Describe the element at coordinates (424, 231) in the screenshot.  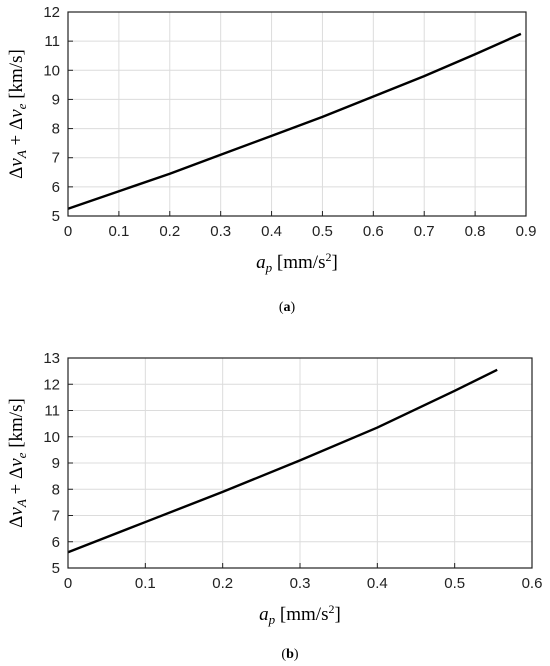
I see `x-tick-label: 0.7` at that location.